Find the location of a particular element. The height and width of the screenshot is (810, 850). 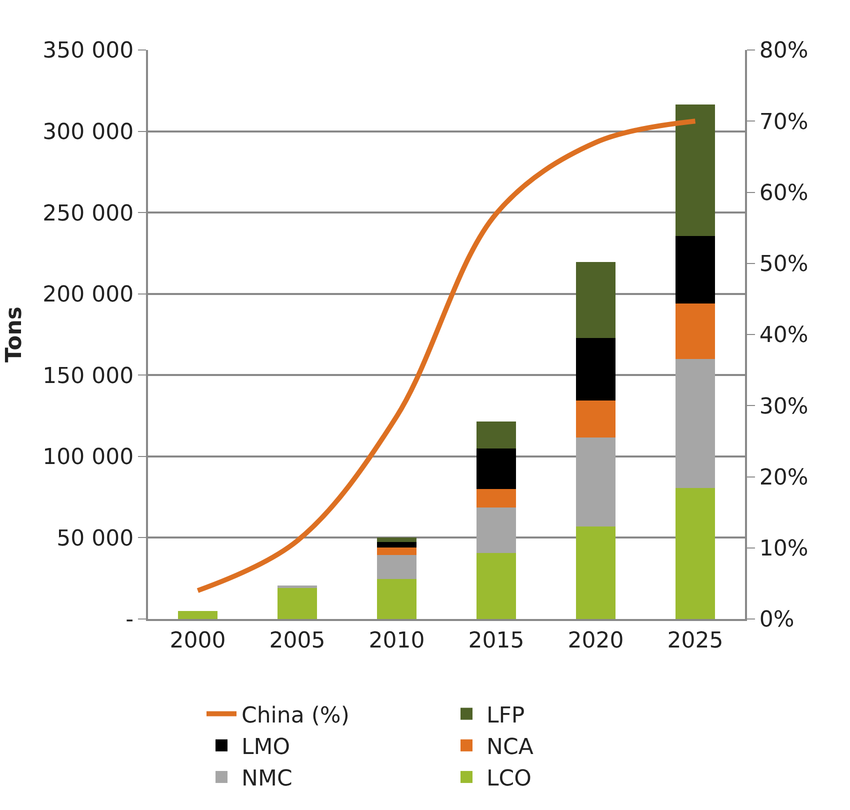

legend-label: China (%) is located at coordinates (296, 715).